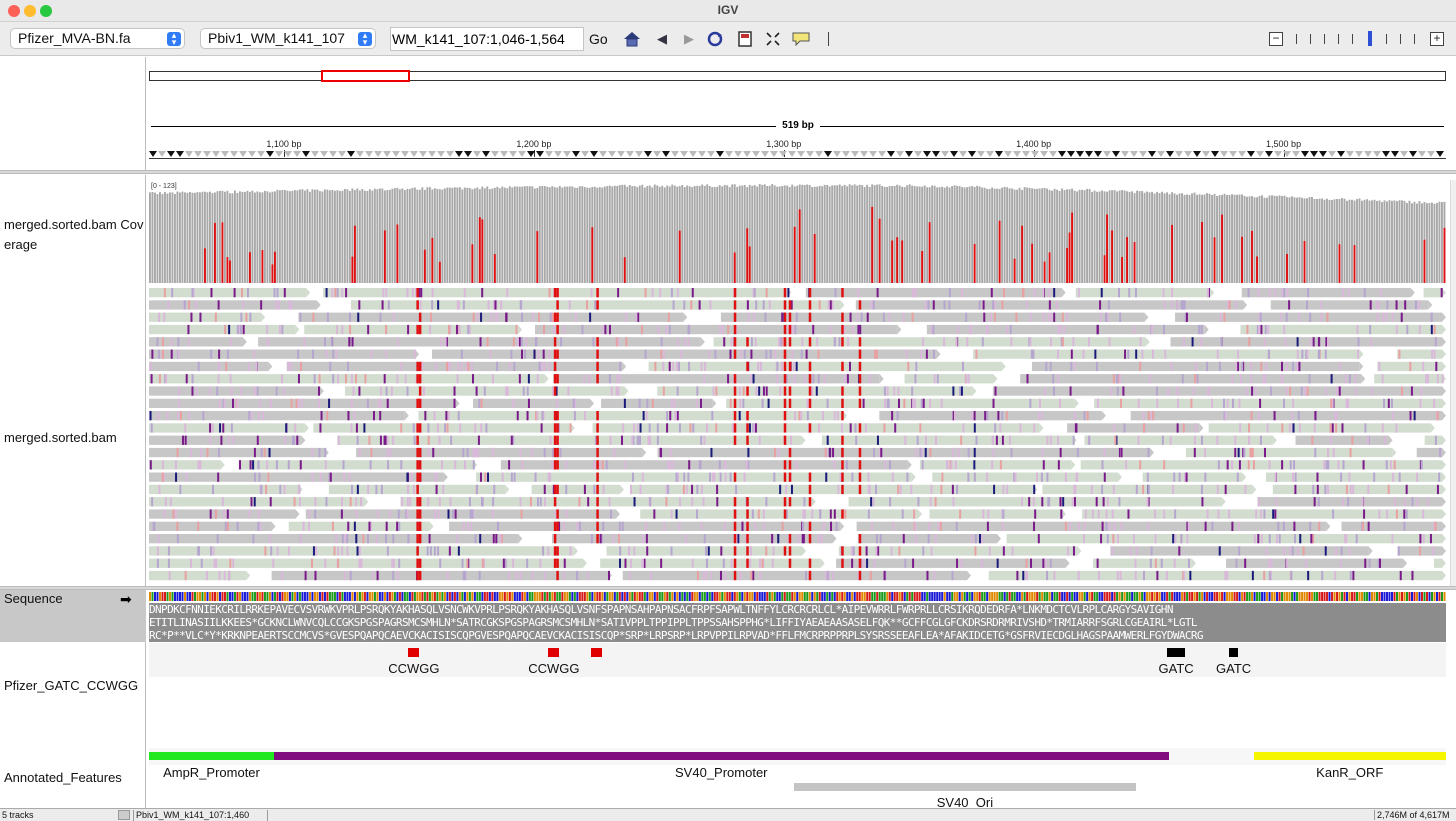  I want to click on genome-select: Pfizer_MVA-BN.fa ▴ ▾, so click(97, 38).